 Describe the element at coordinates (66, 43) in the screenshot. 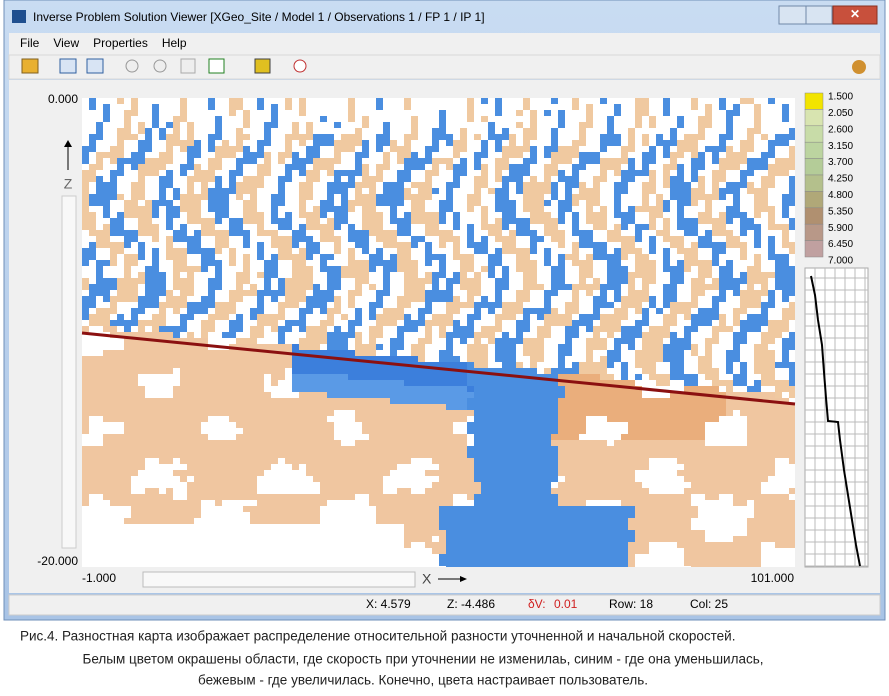

I see `menu-item: View` at that location.